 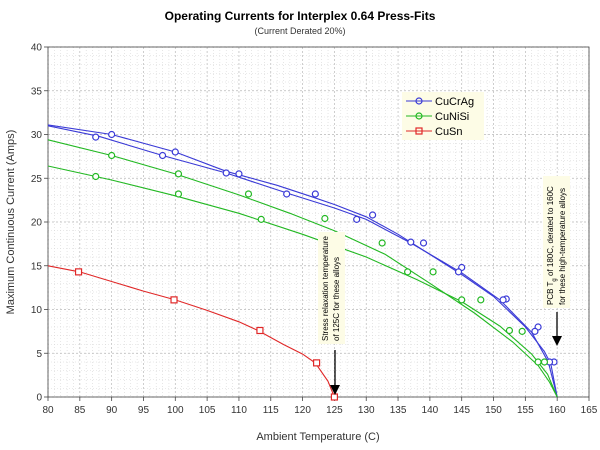 I want to click on legend-entry-cucrag: CuCrAg, so click(x=440, y=102).